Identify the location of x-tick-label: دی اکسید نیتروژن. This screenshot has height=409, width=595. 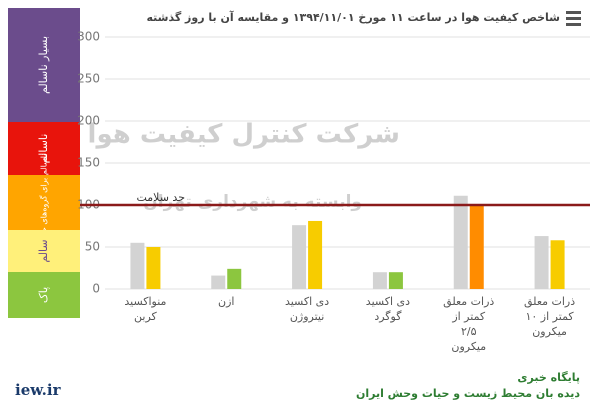
(307, 309).